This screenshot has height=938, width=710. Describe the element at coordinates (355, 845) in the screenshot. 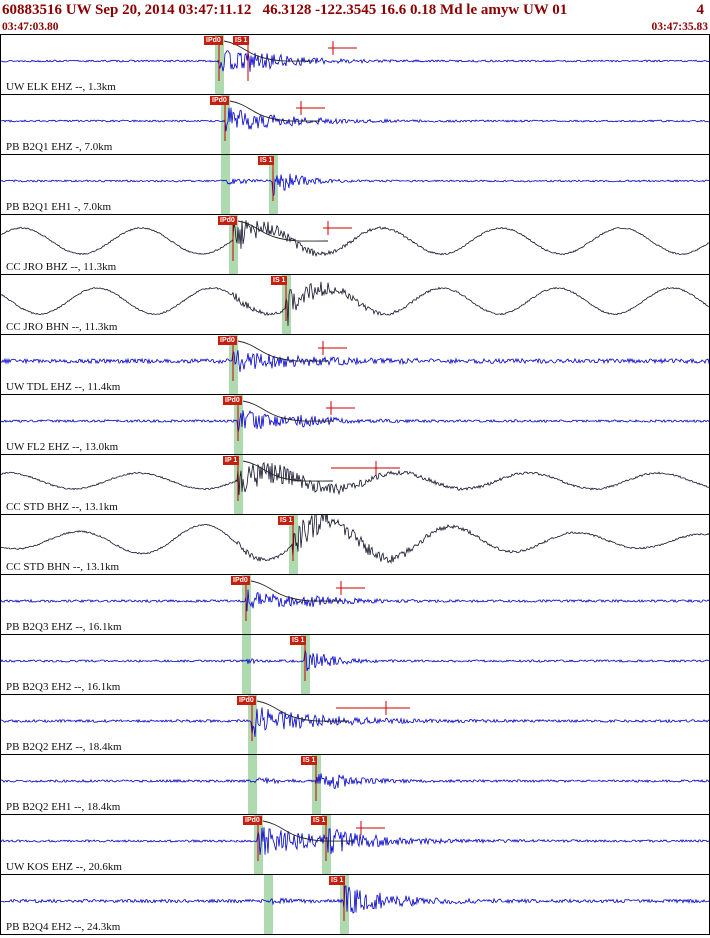

I see `trace-row: IPd0 IS 1 UW KOS EHZ --, 20.6km` at that location.